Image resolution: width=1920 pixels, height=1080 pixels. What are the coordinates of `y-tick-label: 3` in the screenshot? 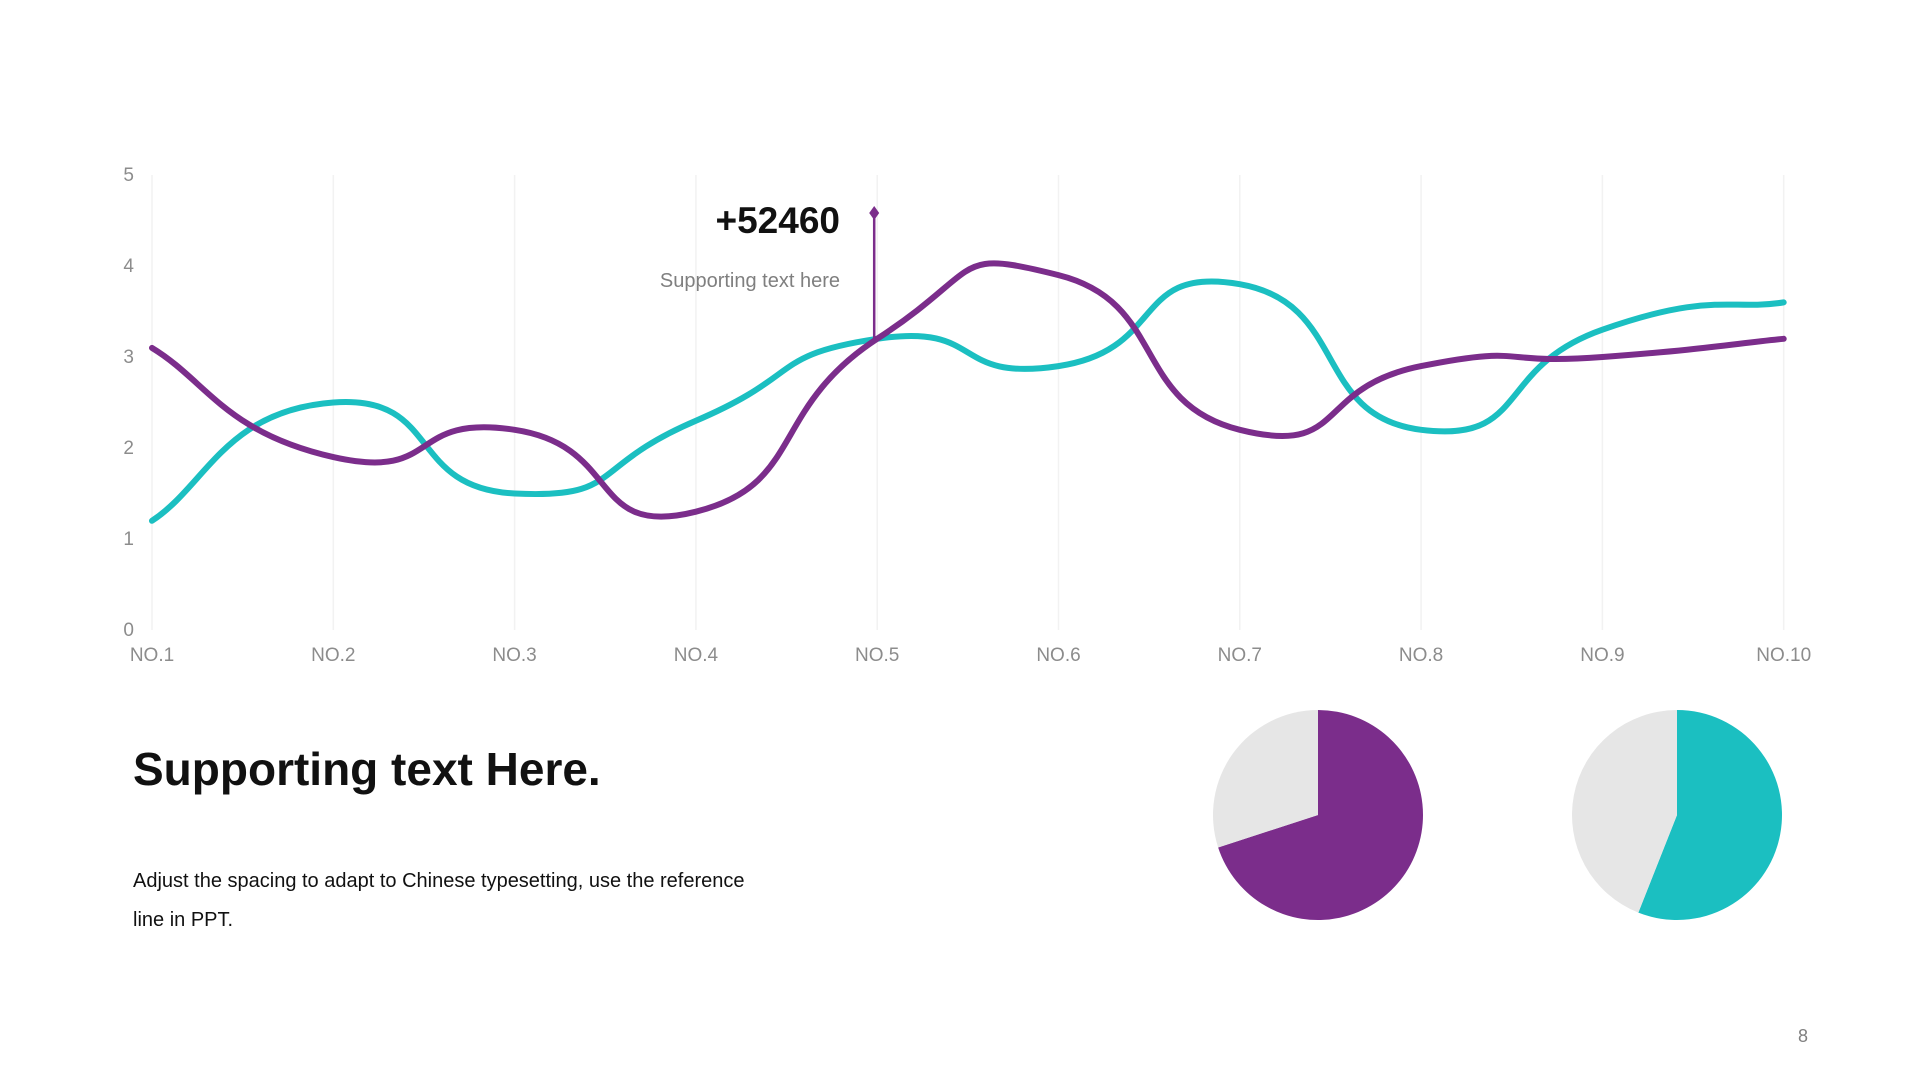 It's located at (128, 357).